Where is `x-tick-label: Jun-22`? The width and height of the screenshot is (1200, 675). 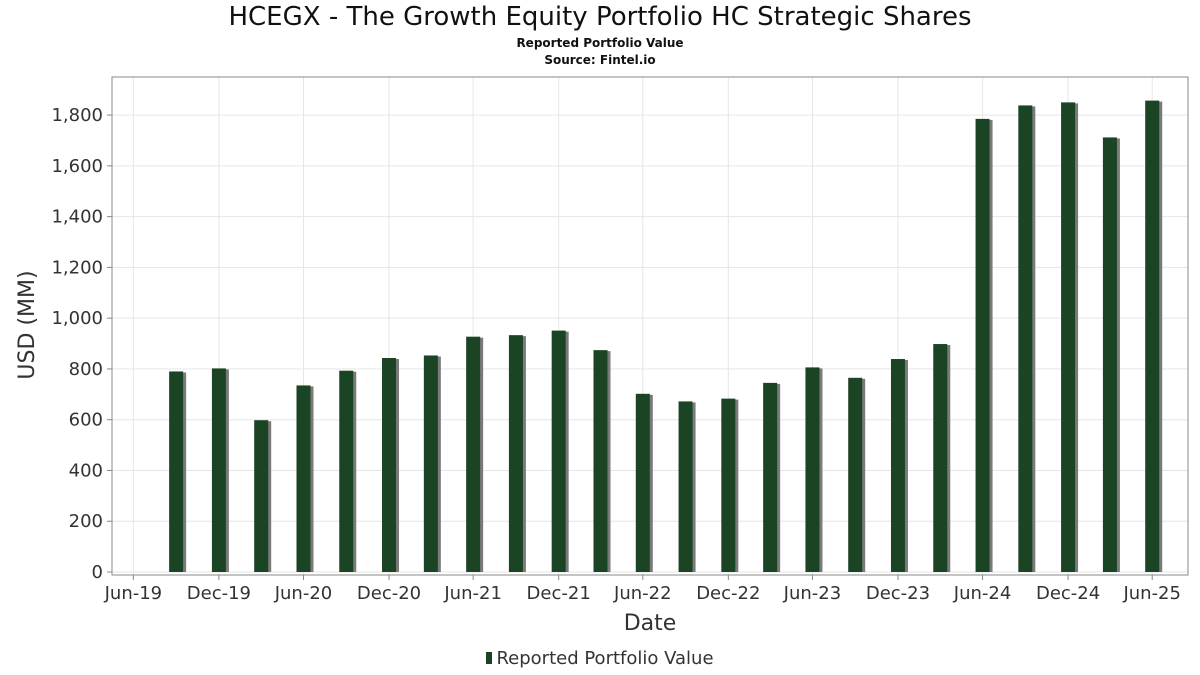
x-tick-label: Jun-22 is located at coordinates (642, 593).